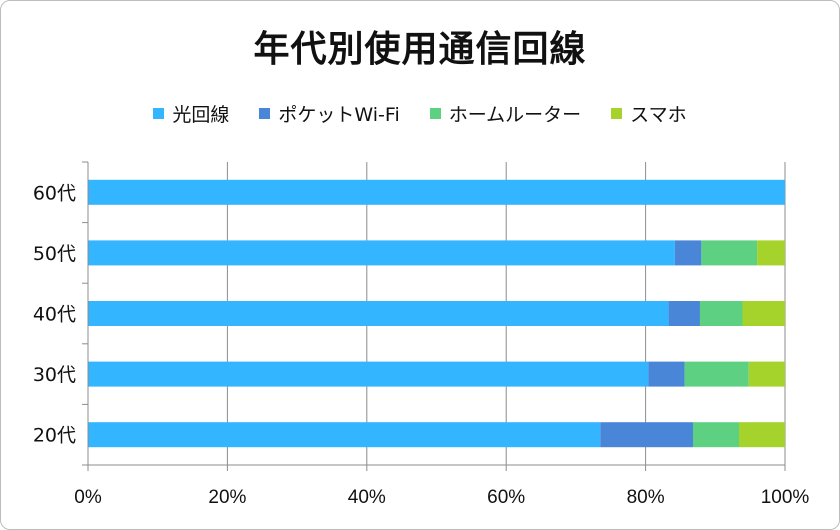  I want to click on chart-title: 年代別使用通信回線, so click(420, 49).